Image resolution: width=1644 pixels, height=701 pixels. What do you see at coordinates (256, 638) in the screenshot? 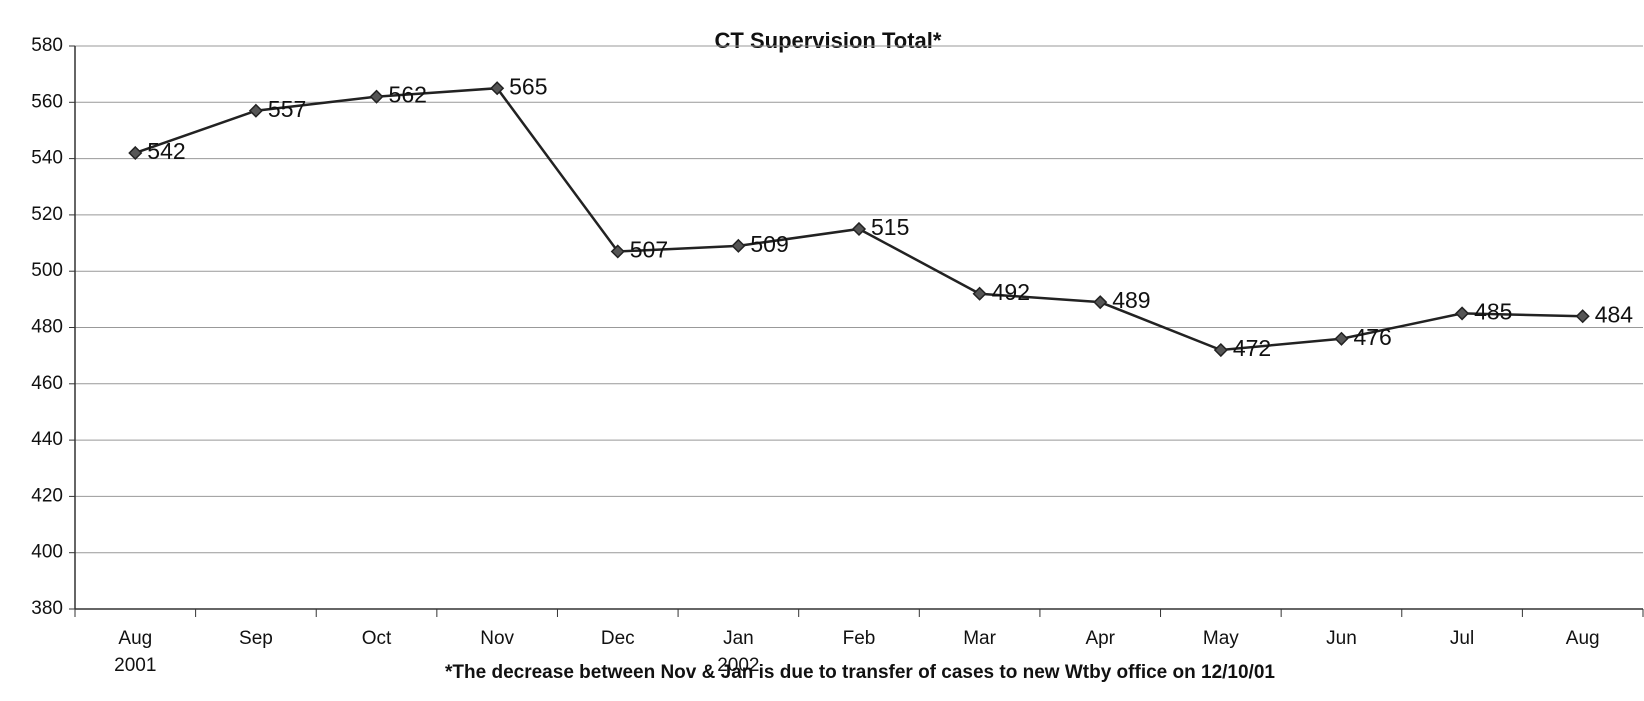
I see `x-tick-label: Sep` at bounding box center [256, 638].